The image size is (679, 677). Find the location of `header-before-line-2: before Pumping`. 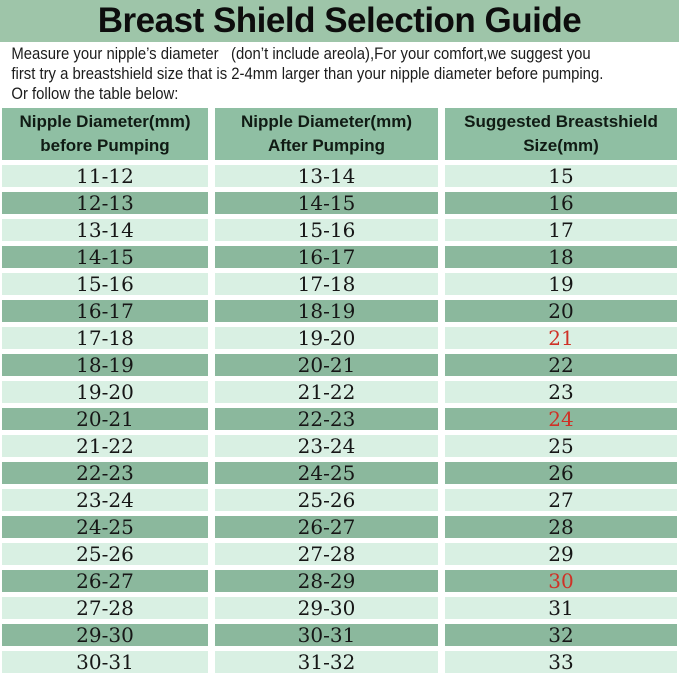

header-before-line-2: before Pumping is located at coordinates (105, 145).